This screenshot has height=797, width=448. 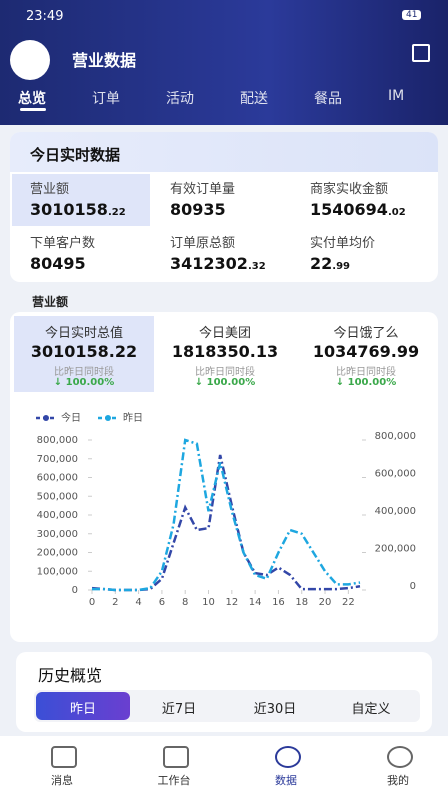 I want to click on status-time: 23:49, so click(x=45, y=16).